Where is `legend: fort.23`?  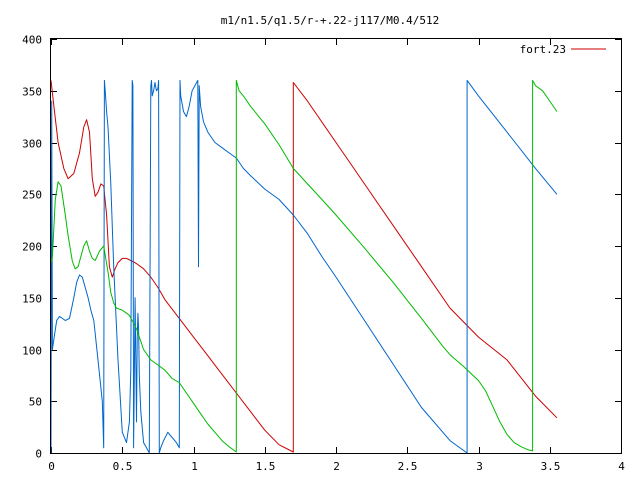
legend: fort.23 is located at coordinates (563, 49).